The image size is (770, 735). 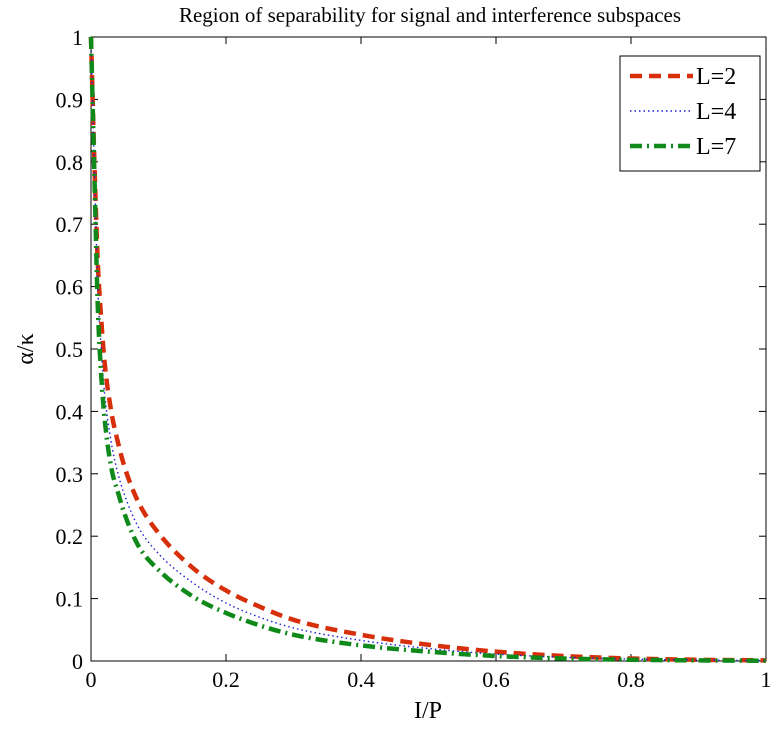 What do you see at coordinates (70, 224) in the screenshot?
I see `y-tick-label: 0.7` at bounding box center [70, 224].